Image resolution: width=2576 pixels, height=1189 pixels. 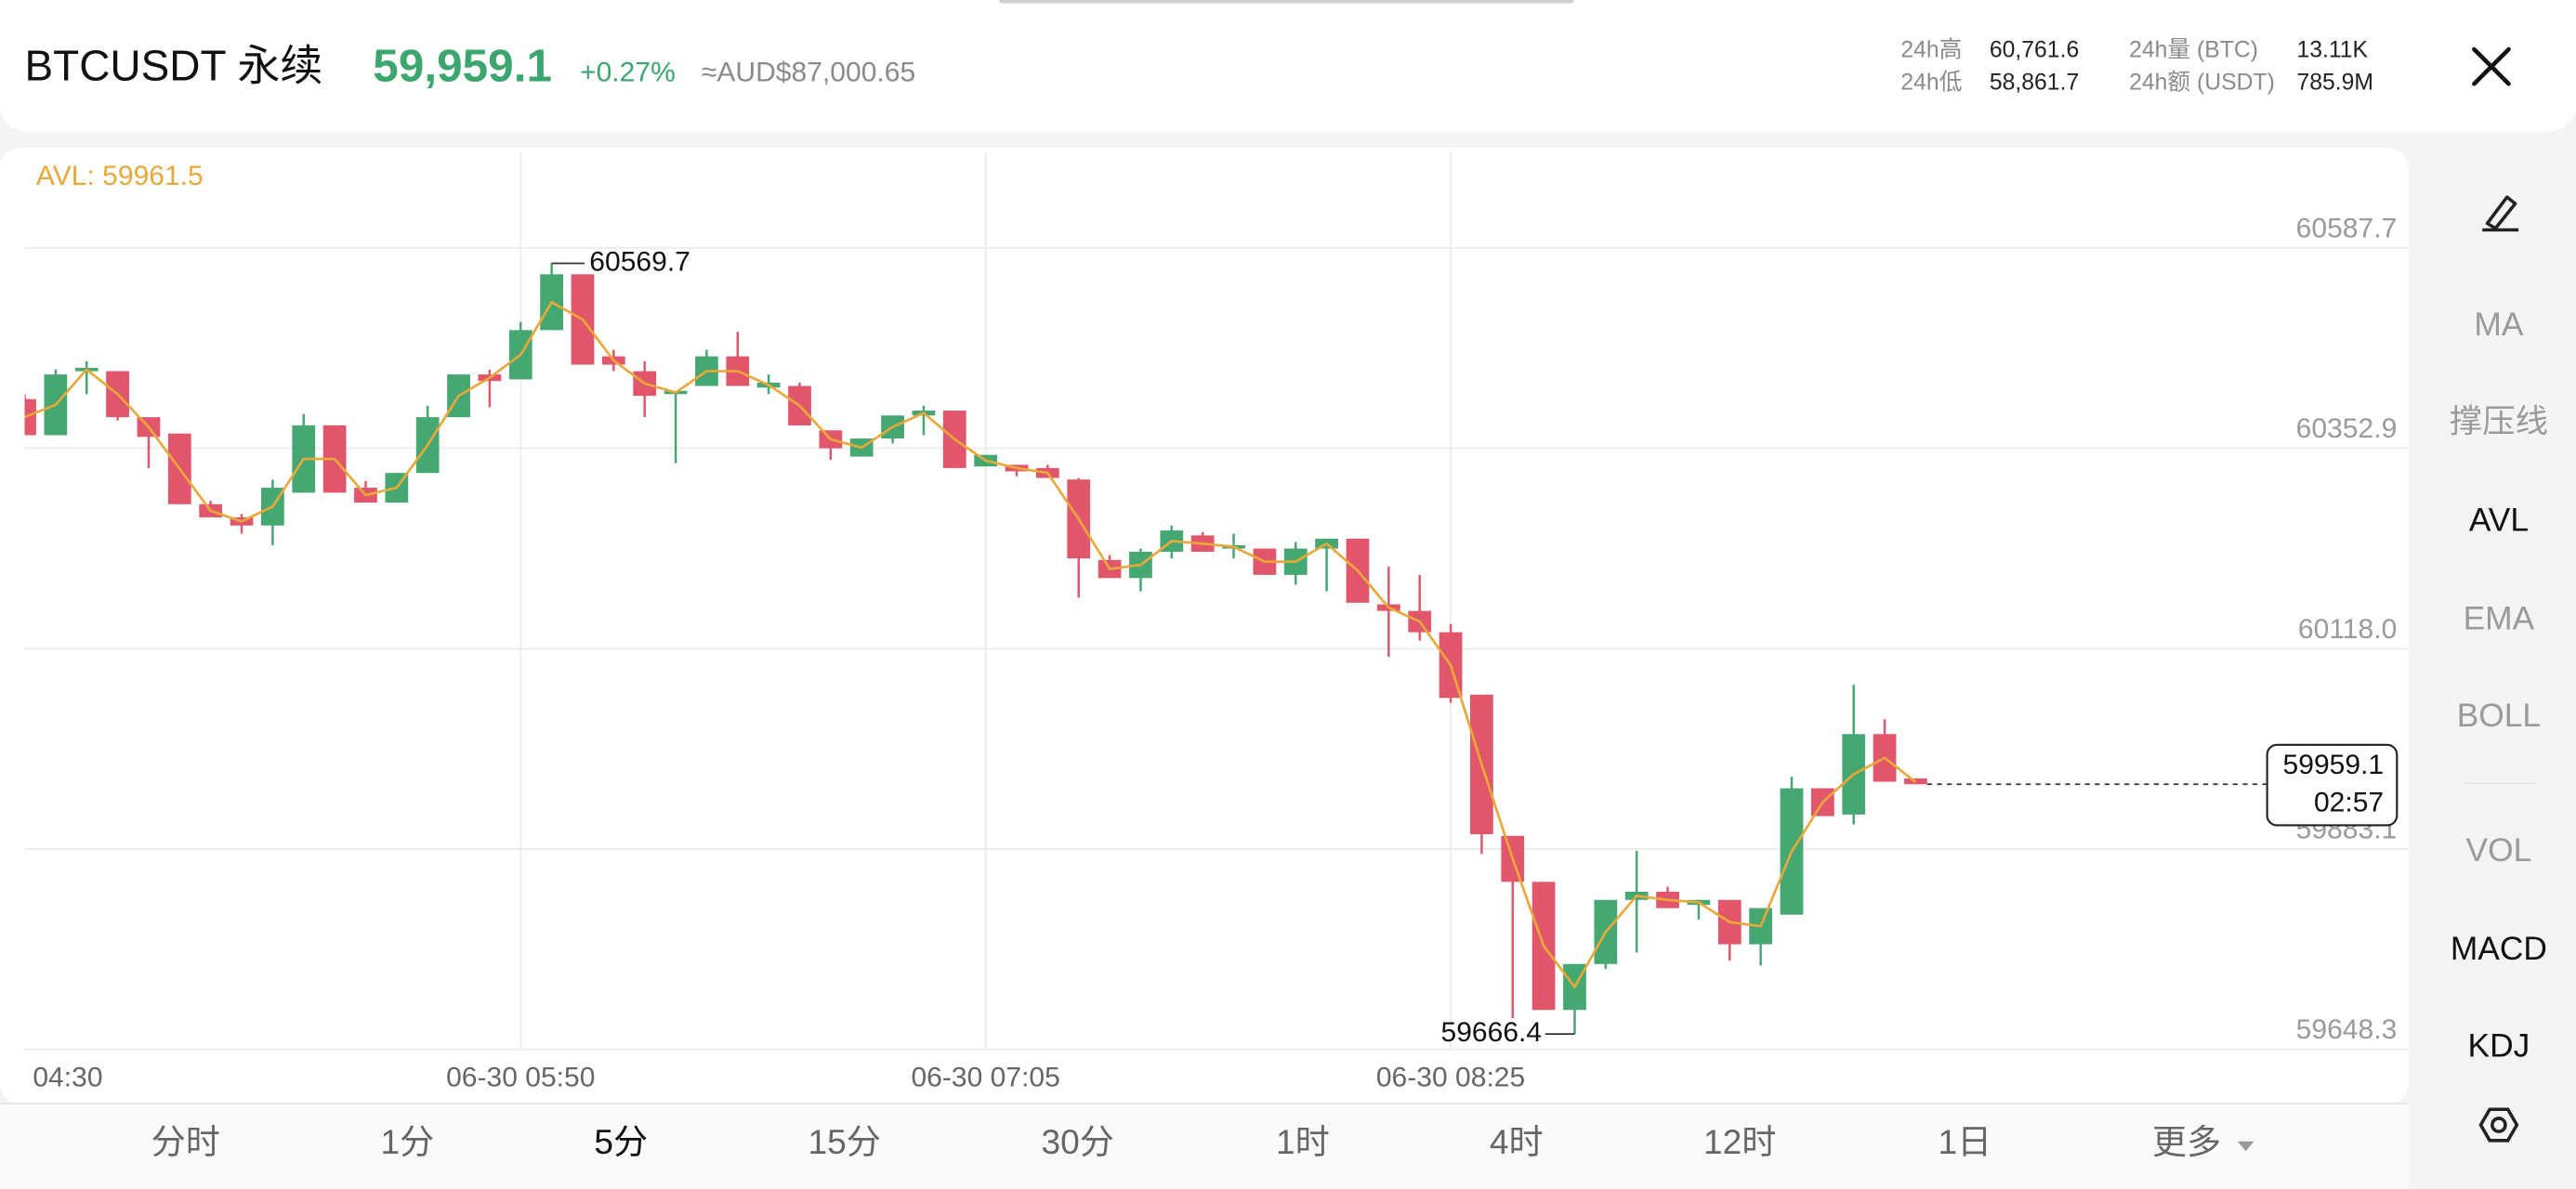 What do you see at coordinates (1288, 66) in the screenshot?
I see `header-card` at bounding box center [1288, 66].